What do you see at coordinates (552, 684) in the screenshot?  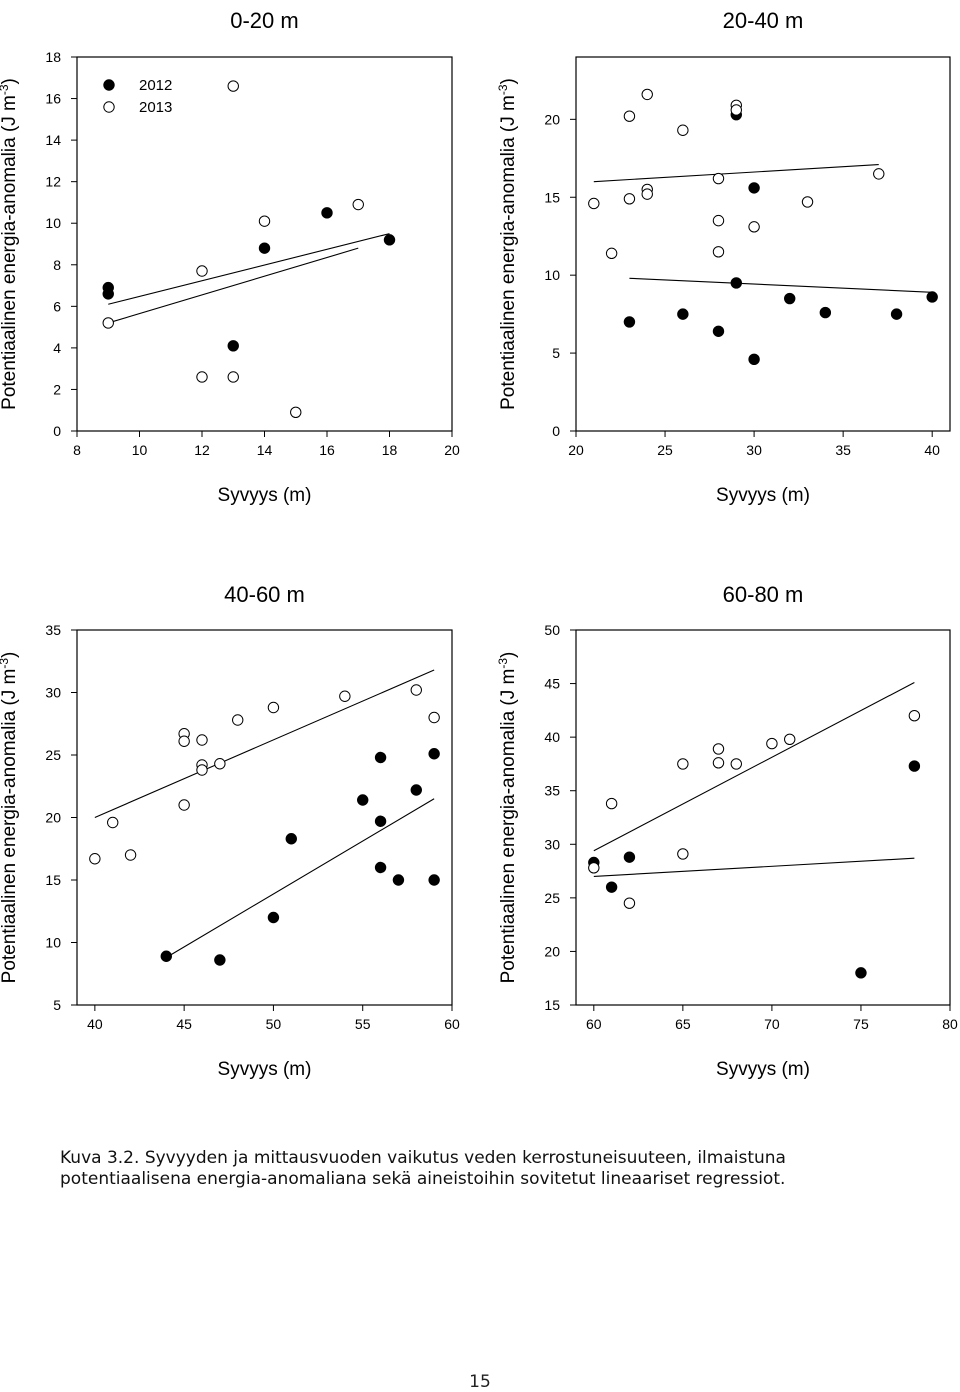 I see `y-tick-label: 45` at bounding box center [552, 684].